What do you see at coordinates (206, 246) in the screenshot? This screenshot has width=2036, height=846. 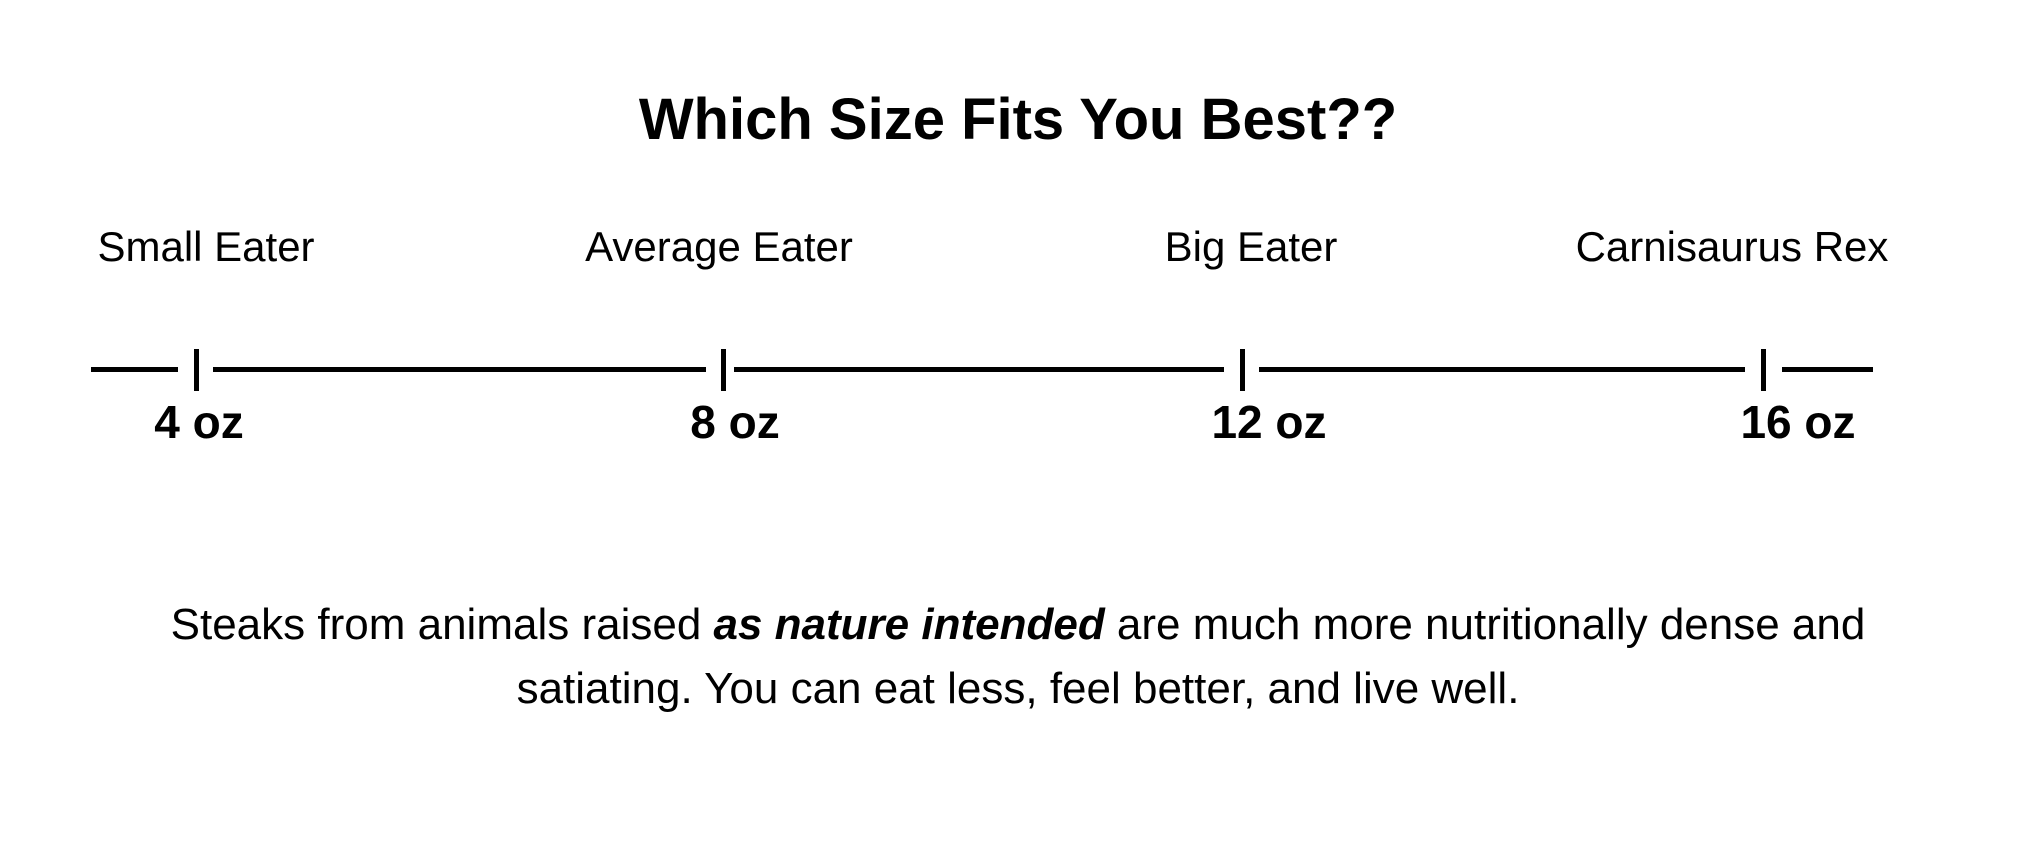 I see `category-label-small-eater: Small Eater` at bounding box center [206, 246].